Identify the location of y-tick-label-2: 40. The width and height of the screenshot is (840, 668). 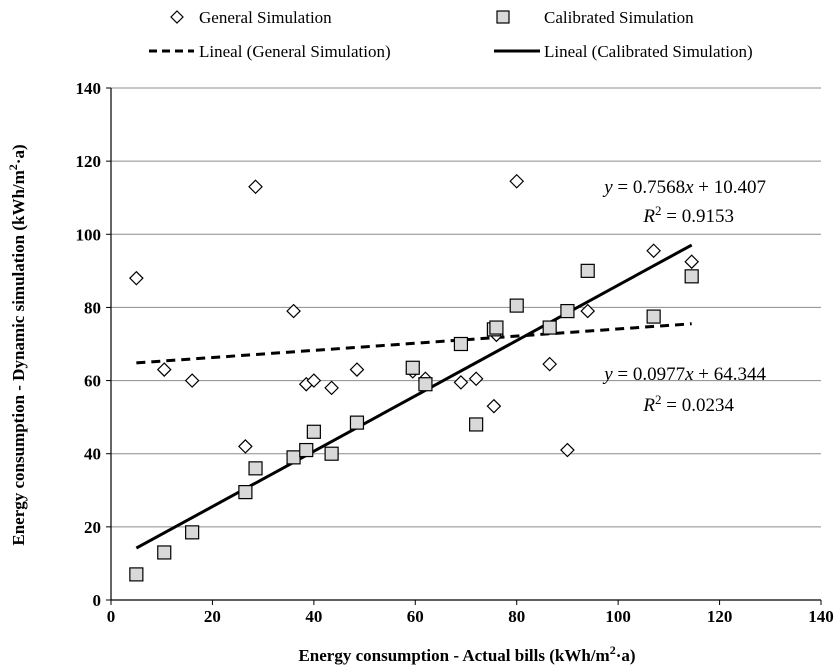
(92, 454).